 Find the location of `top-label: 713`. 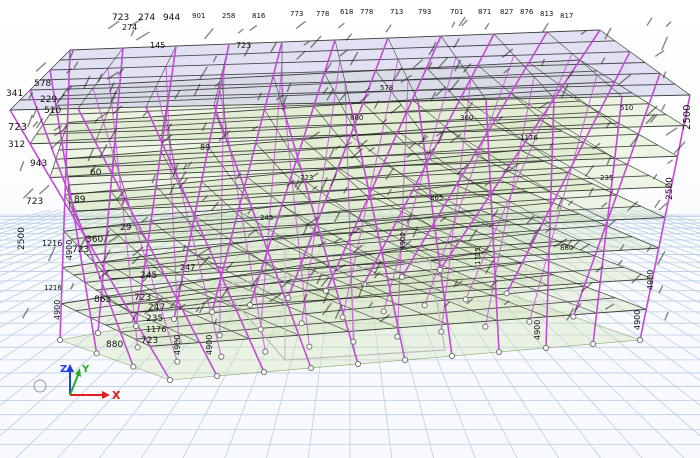

top-label: 713 is located at coordinates (396, 12).